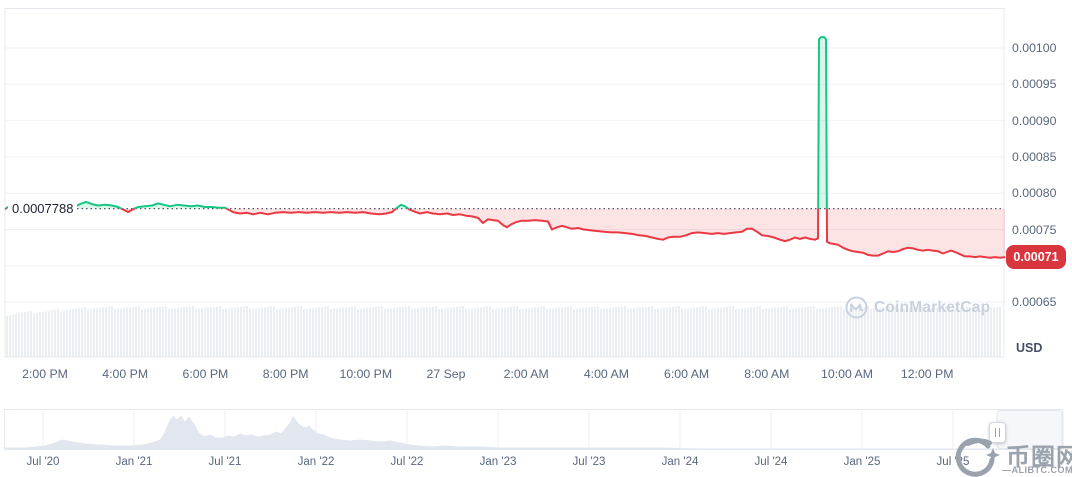 The width and height of the screenshot is (1072, 477). I want to click on site-domain: —ALIBTC.COM—, so click(1037, 470).